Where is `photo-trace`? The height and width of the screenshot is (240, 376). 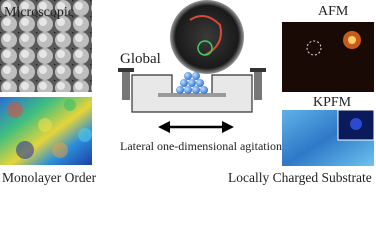
photo-trace is located at coordinates (205, 35).